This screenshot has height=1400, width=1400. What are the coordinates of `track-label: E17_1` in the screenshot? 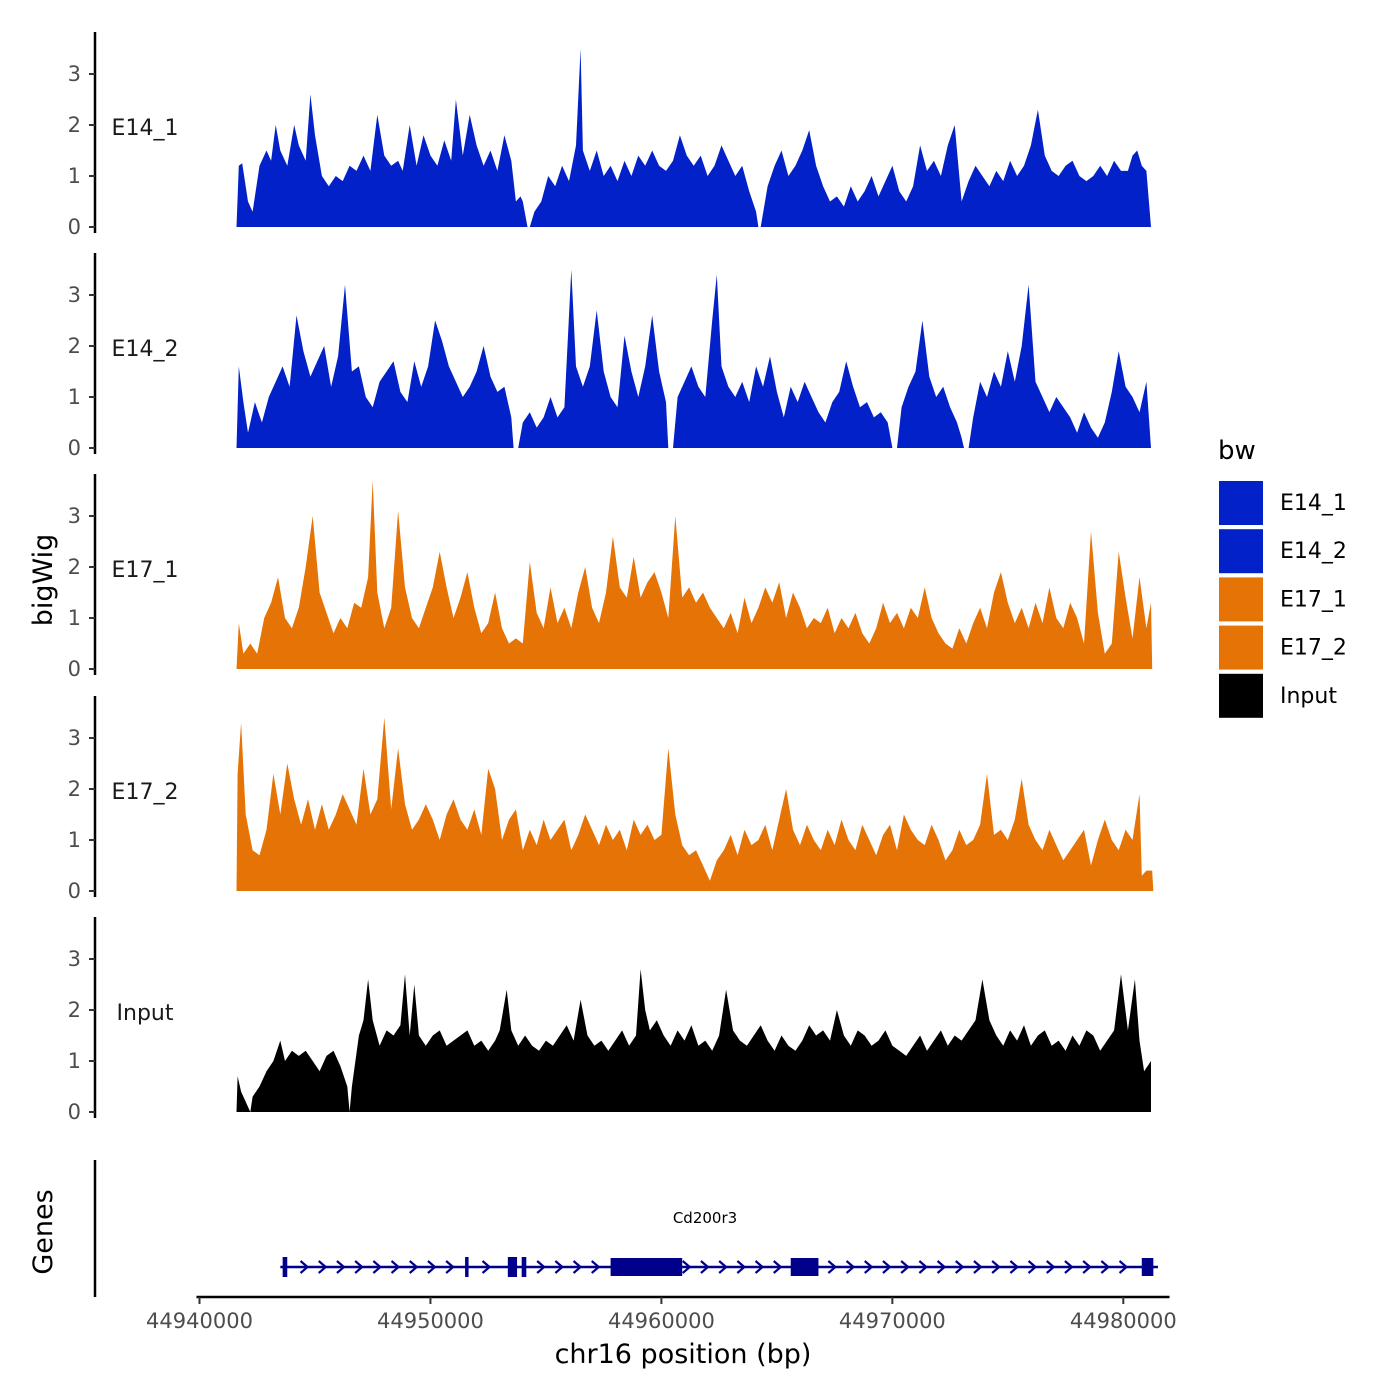 It's located at (145, 570).